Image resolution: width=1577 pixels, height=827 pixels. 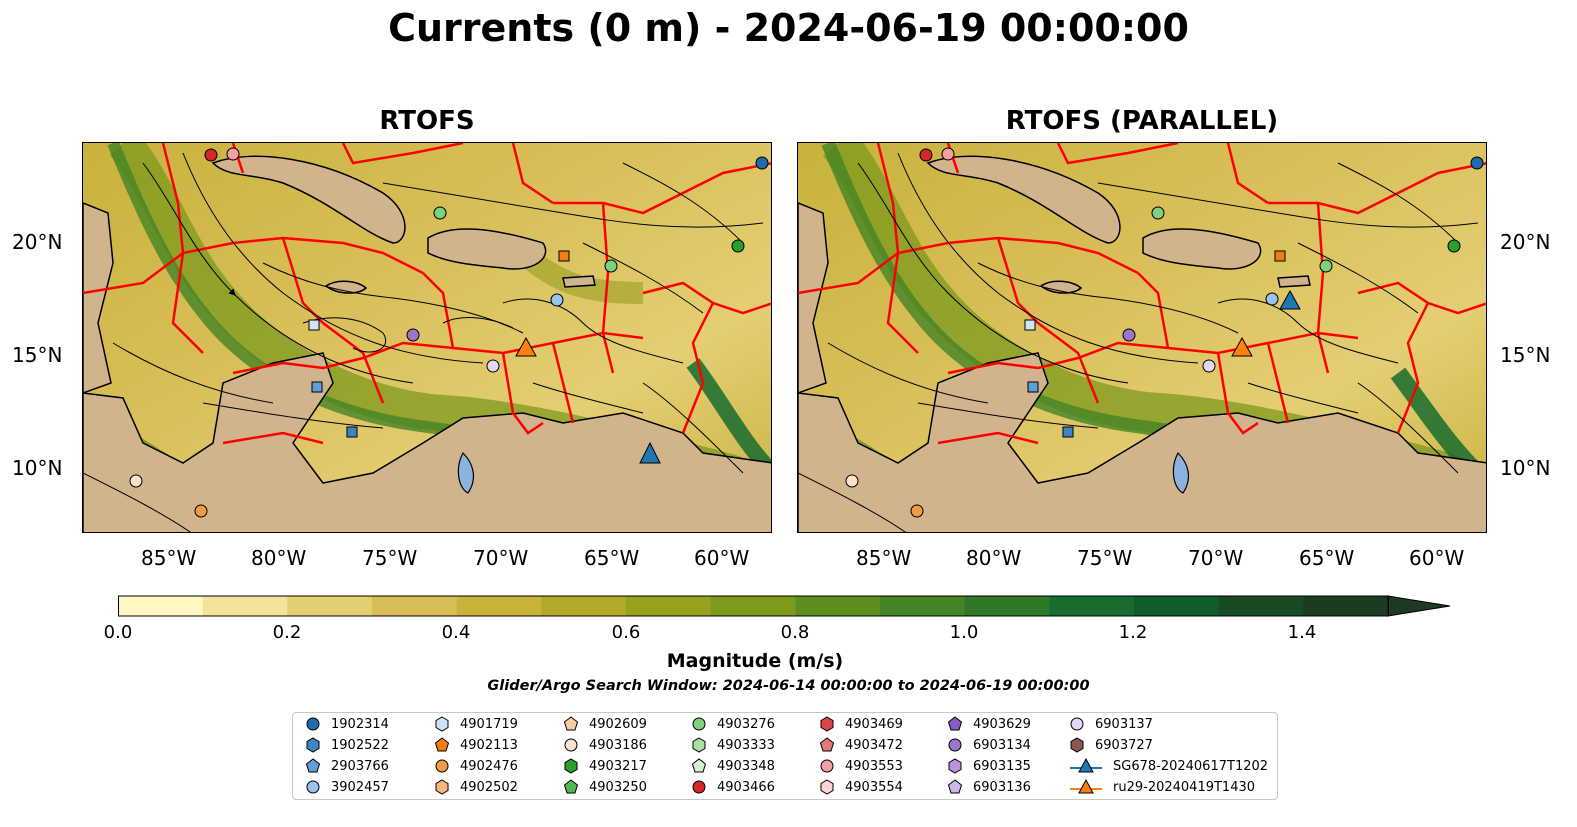 I want to click on legend-label: 6903137, so click(x=1124, y=724).